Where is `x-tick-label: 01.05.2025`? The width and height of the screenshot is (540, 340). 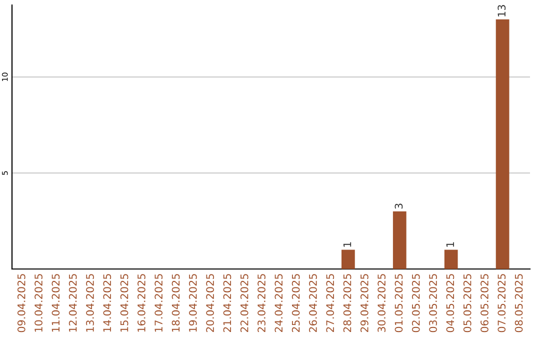 x-tick-label: 01.05.2025 is located at coordinates (398, 303).